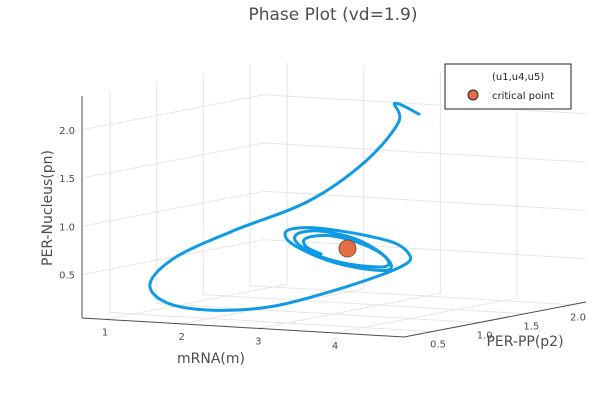  Describe the element at coordinates (495, 319) in the screenshot. I see `y-axis-line` at that location.